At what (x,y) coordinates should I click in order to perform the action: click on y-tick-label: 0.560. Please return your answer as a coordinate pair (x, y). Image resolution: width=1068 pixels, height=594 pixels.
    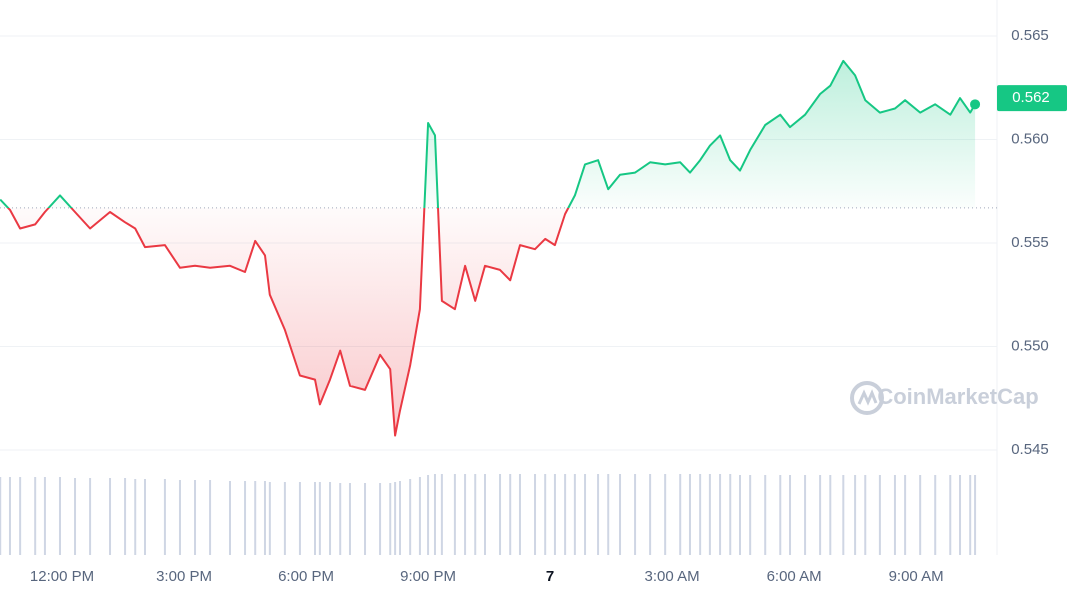
    Looking at the image, I should click on (1030, 138).